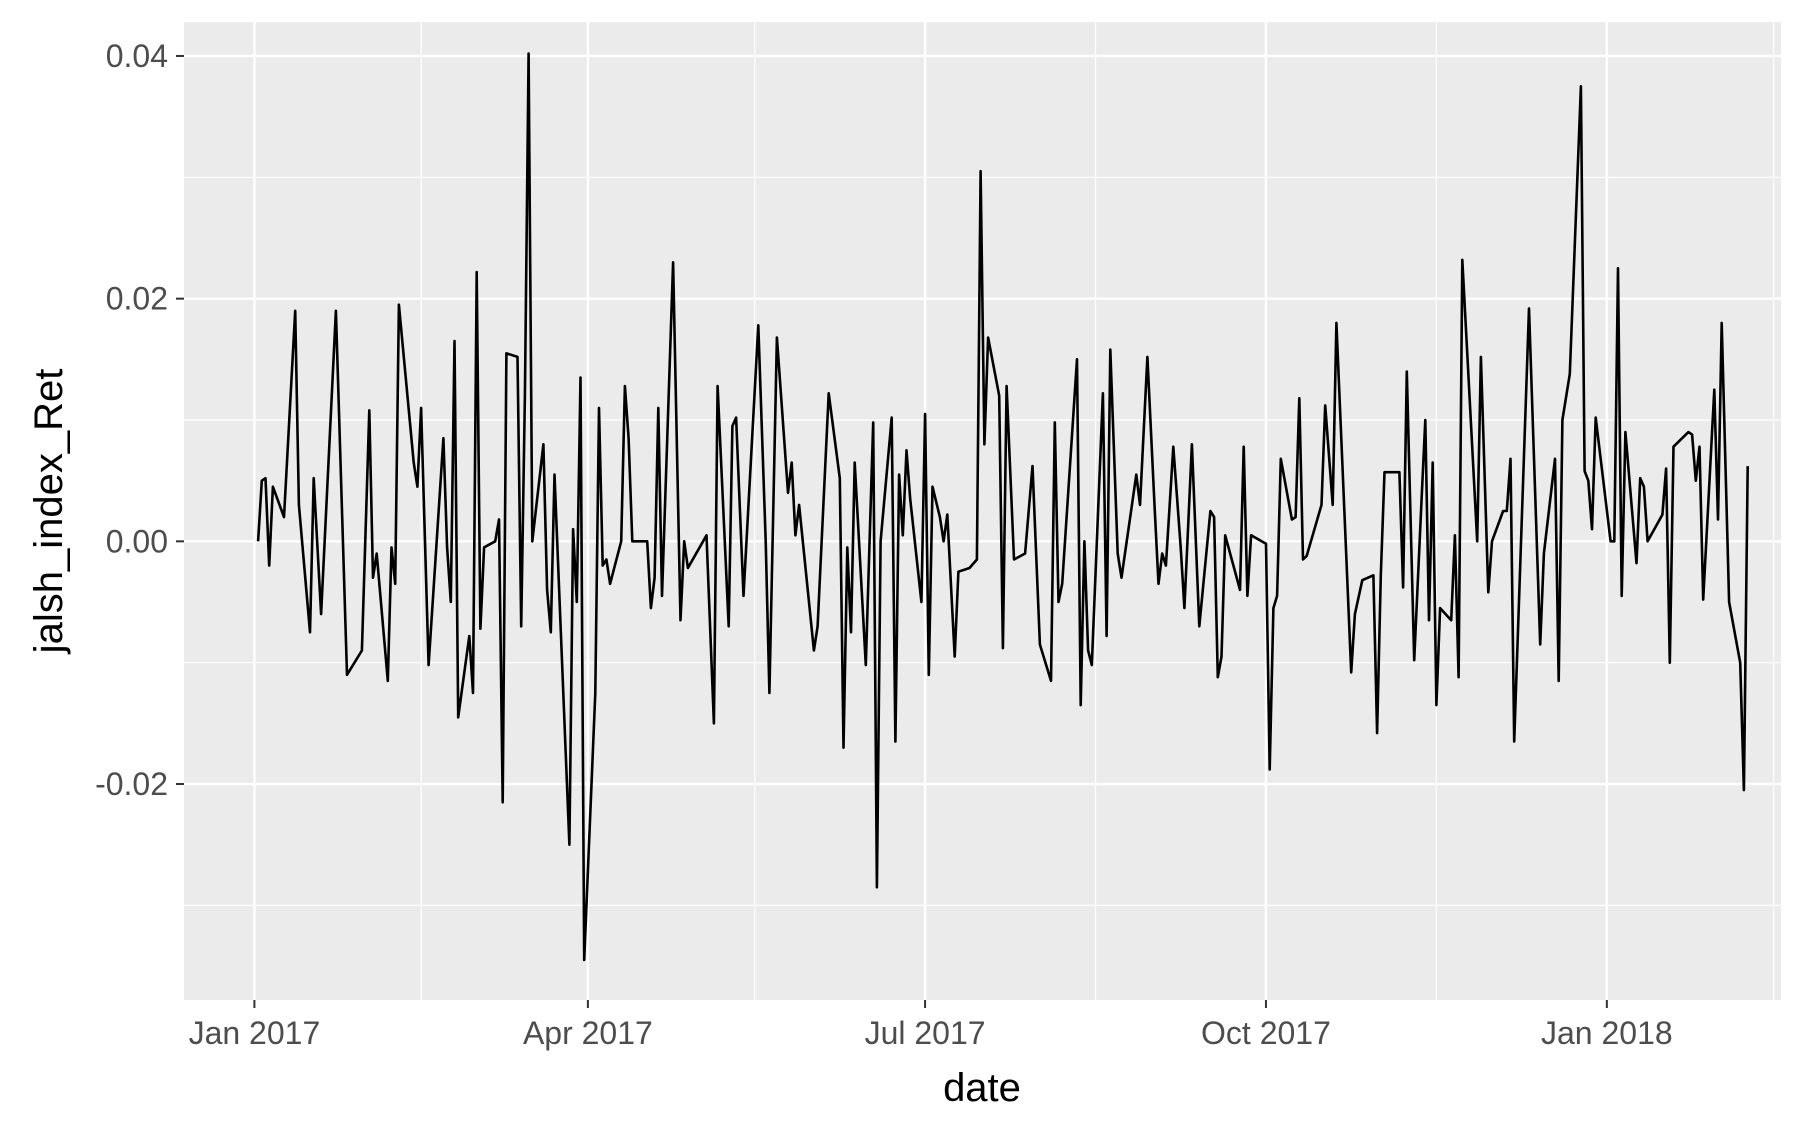 This screenshot has height=1131, width=1793. What do you see at coordinates (1607, 1033) in the screenshot?
I see `x-tick-label: Jan 2018` at bounding box center [1607, 1033].